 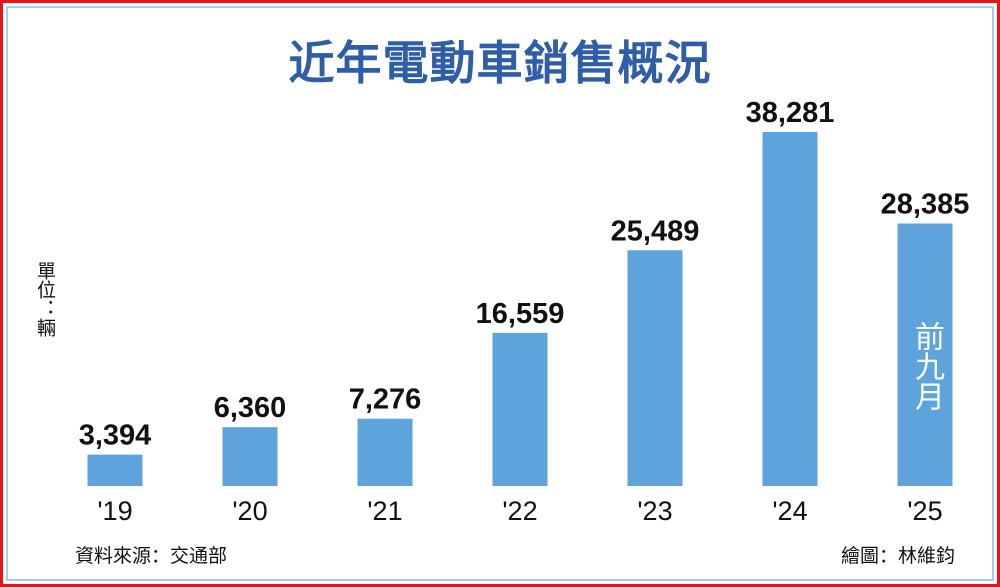 What do you see at coordinates (115, 436) in the screenshot?
I see `value-label: 3,394` at bounding box center [115, 436].